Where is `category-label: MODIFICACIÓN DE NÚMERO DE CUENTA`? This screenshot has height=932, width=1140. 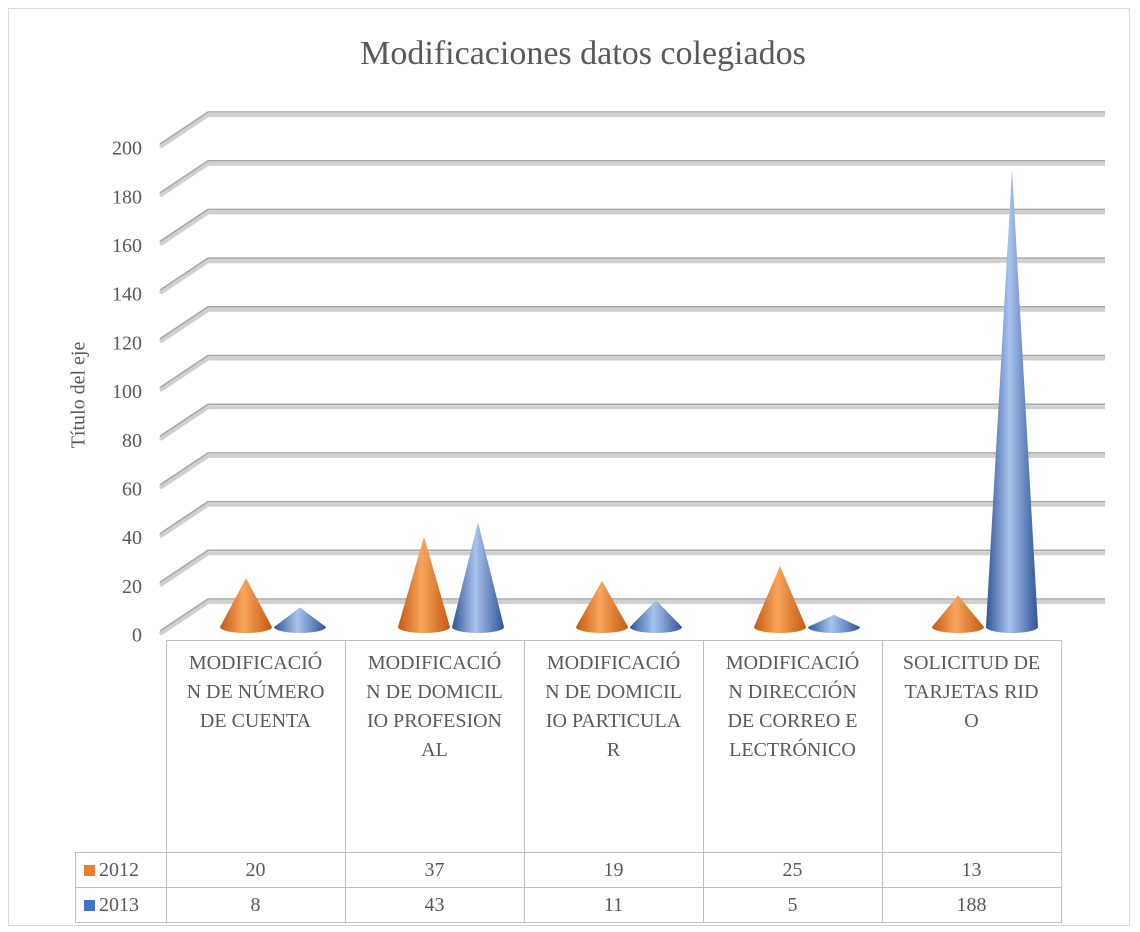 category-label: MODIFICACIÓN DE NÚMERO DE CUENTA is located at coordinates (255, 746).